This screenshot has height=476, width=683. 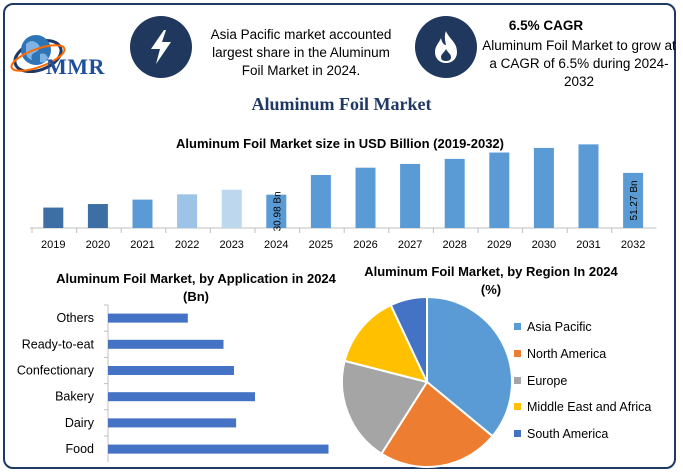 I want to click on bar-2029, so click(x=499, y=190).